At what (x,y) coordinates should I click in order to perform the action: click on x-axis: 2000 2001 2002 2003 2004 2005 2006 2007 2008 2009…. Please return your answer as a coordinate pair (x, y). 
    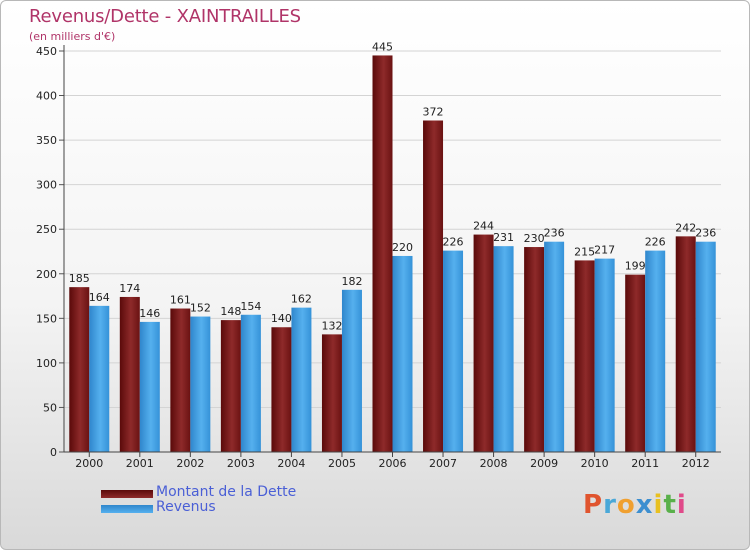
    Looking at the image, I should click on (392, 460).